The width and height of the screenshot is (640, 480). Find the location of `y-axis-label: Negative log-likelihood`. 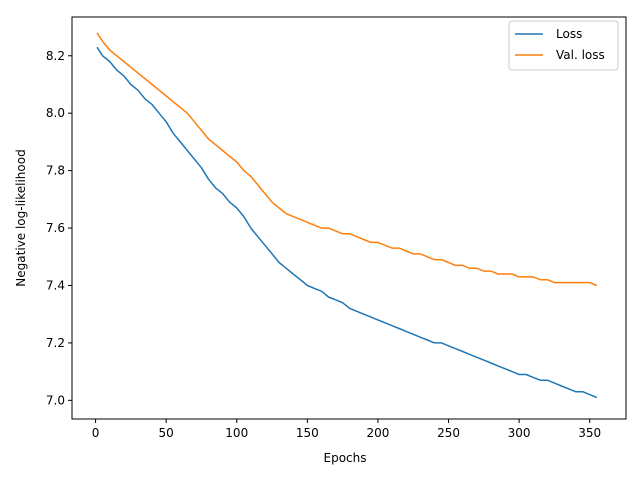

y-axis-label: Negative log-likelihood is located at coordinates (21, 217).